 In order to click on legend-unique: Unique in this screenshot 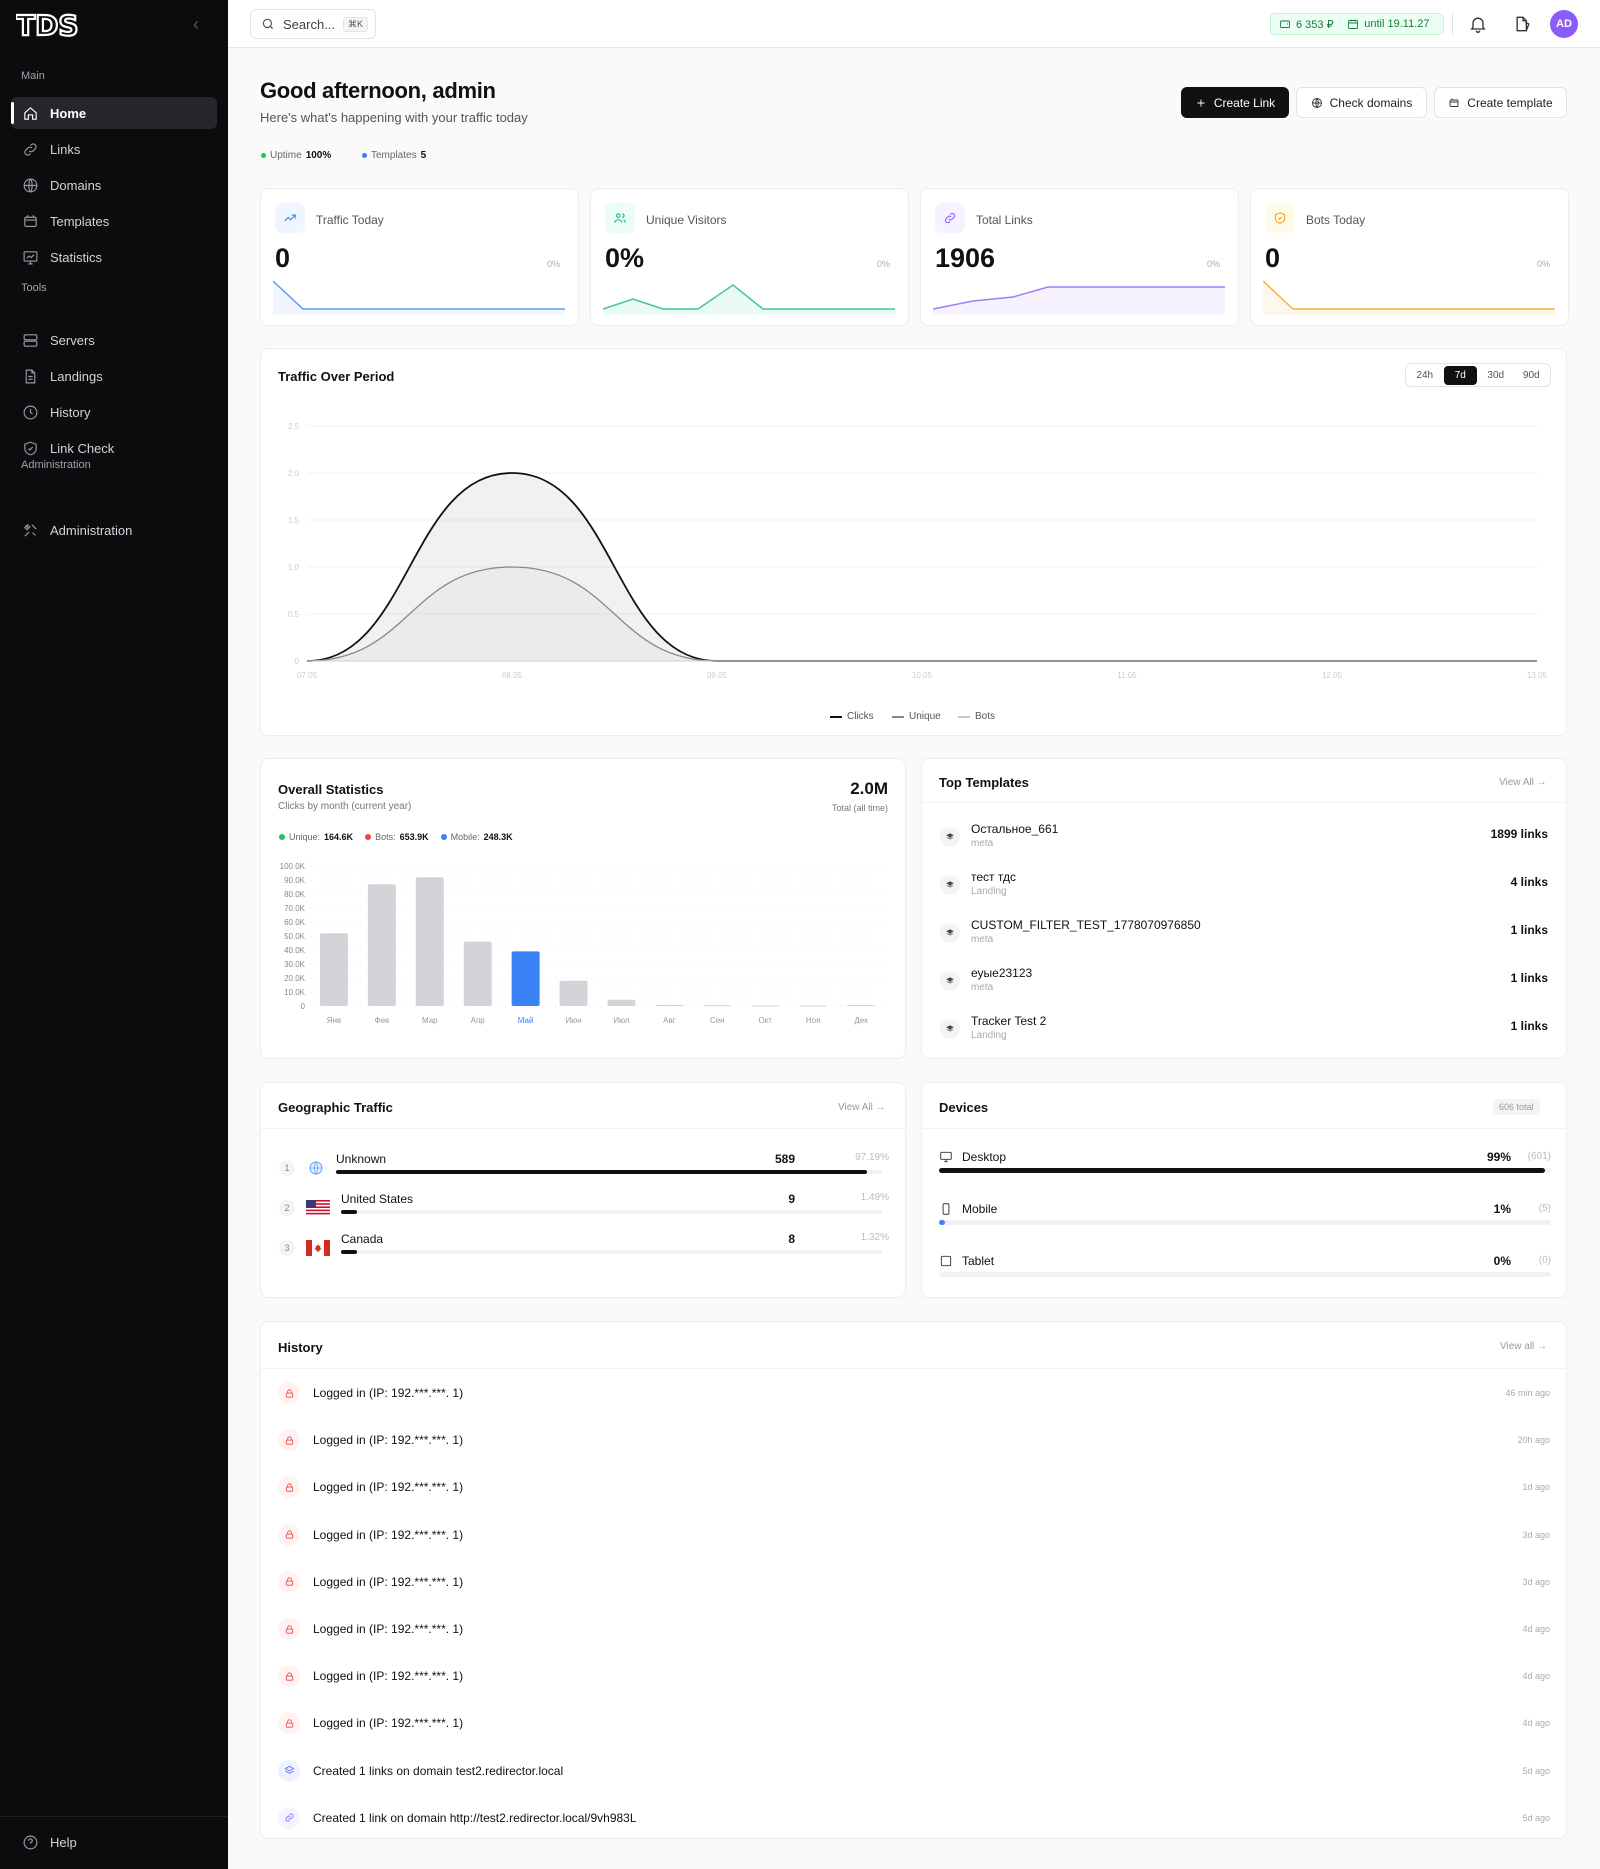, I will do `click(916, 716)`.